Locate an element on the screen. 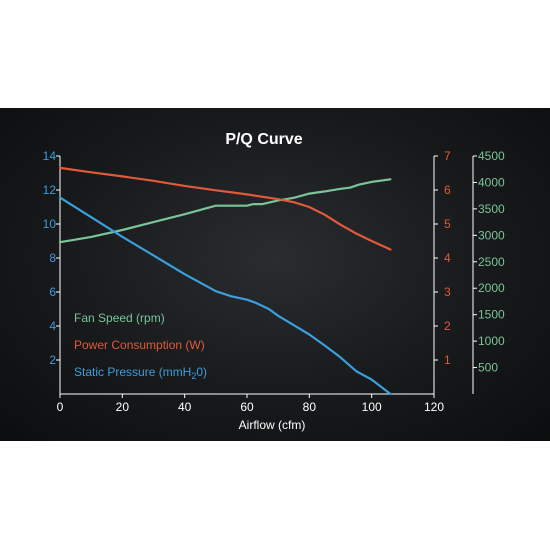 This screenshot has height=550, width=550. right2-tick-label: 3000 is located at coordinates (491, 235).